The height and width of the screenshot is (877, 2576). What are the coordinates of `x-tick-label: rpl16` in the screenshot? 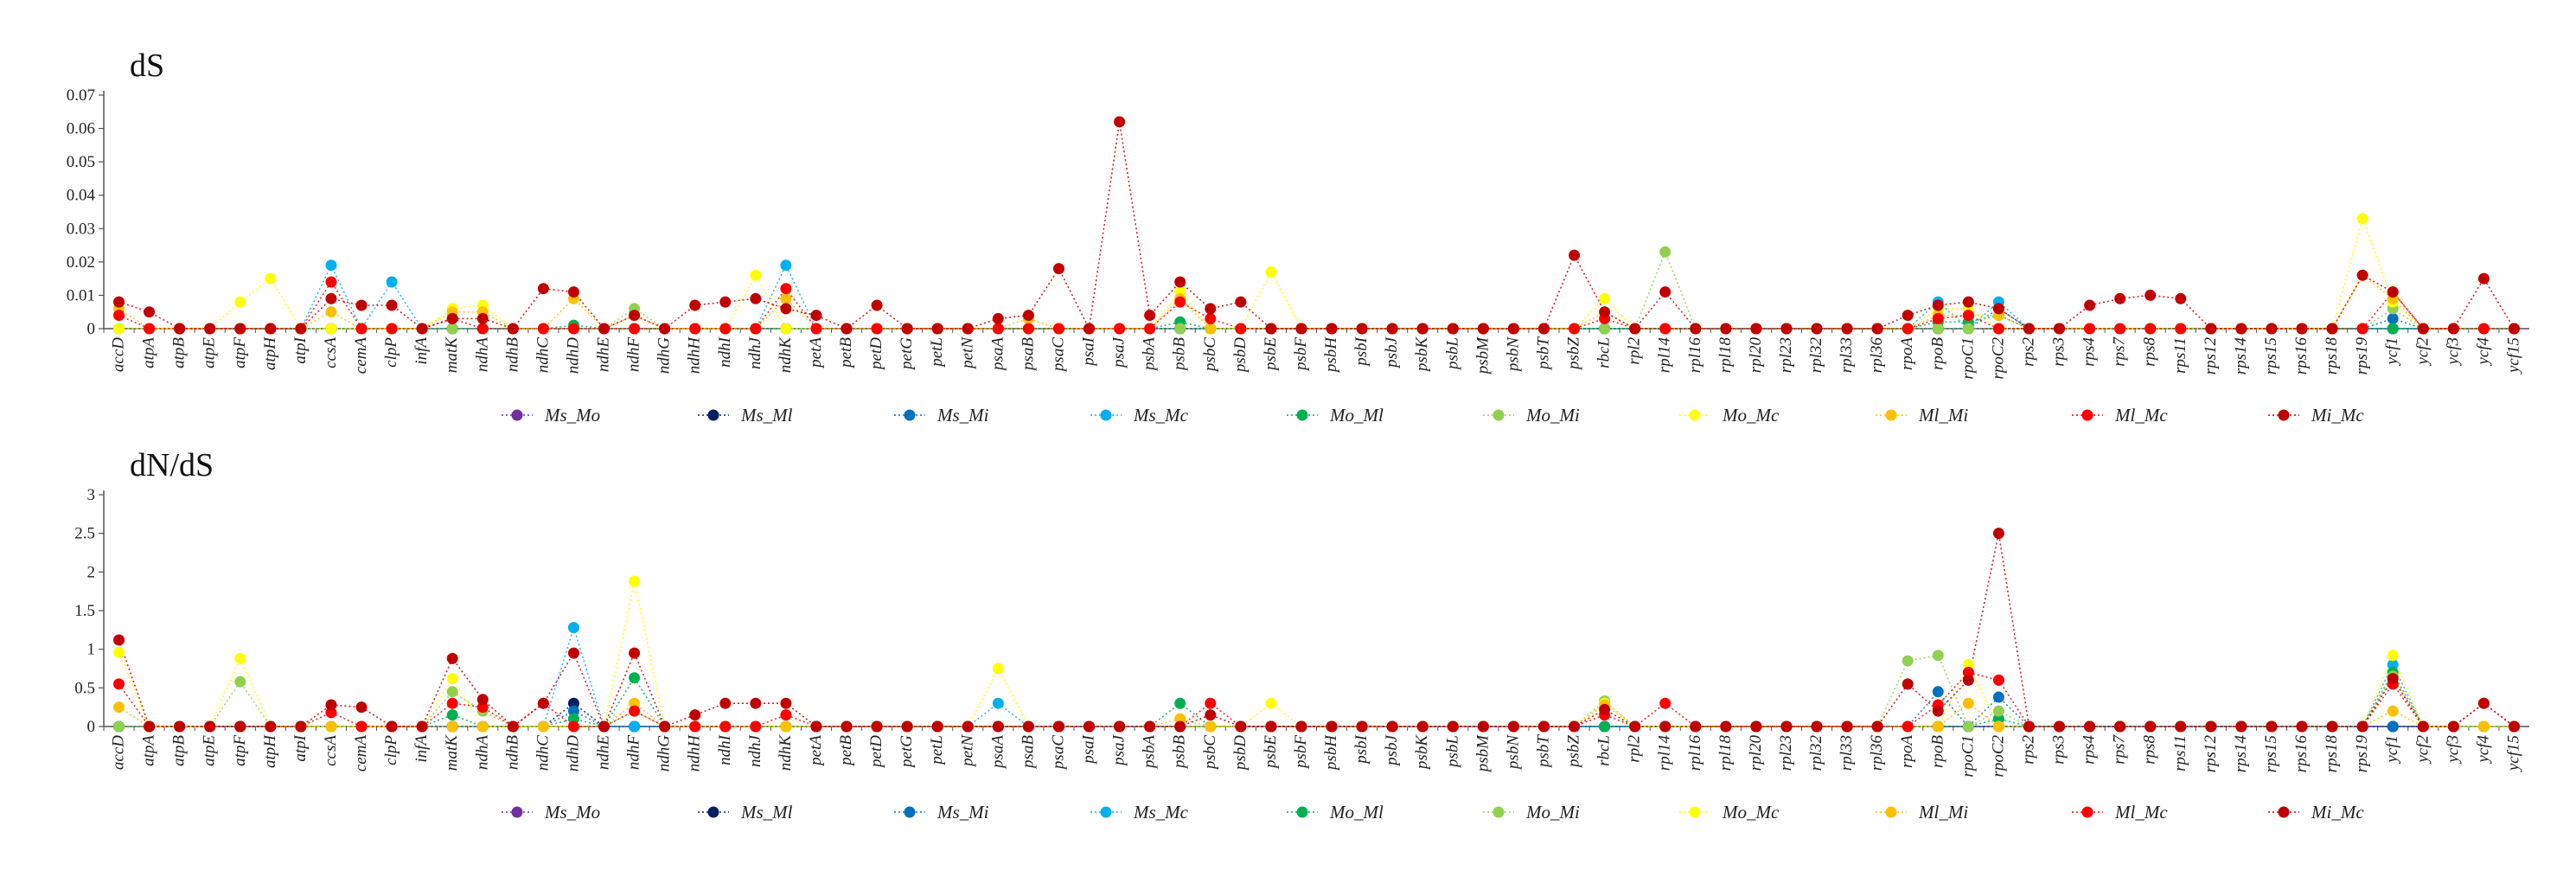 It's located at (1695, 355).